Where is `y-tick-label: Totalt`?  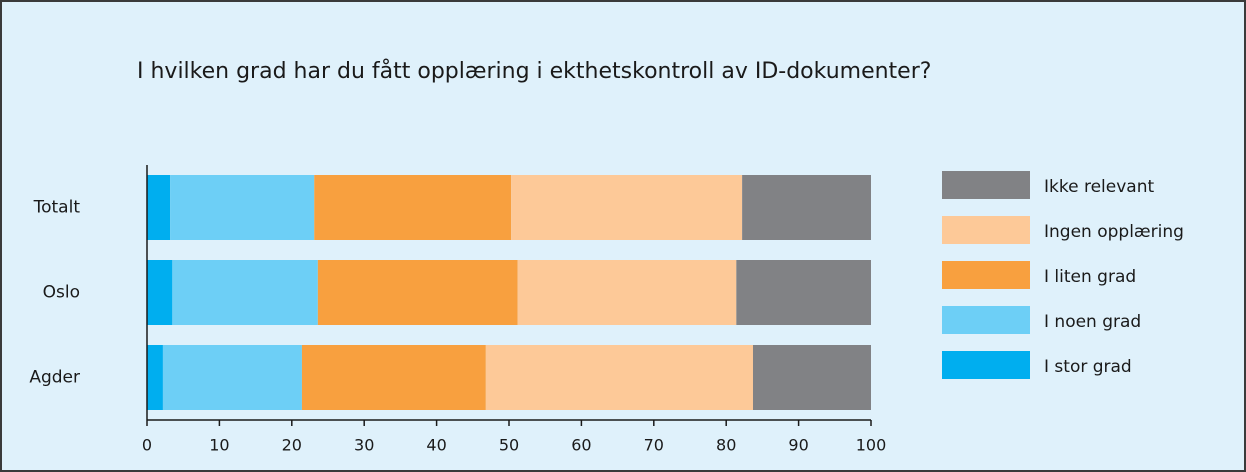
y-tick-label: Totalt is located at coordinates (57, 208).